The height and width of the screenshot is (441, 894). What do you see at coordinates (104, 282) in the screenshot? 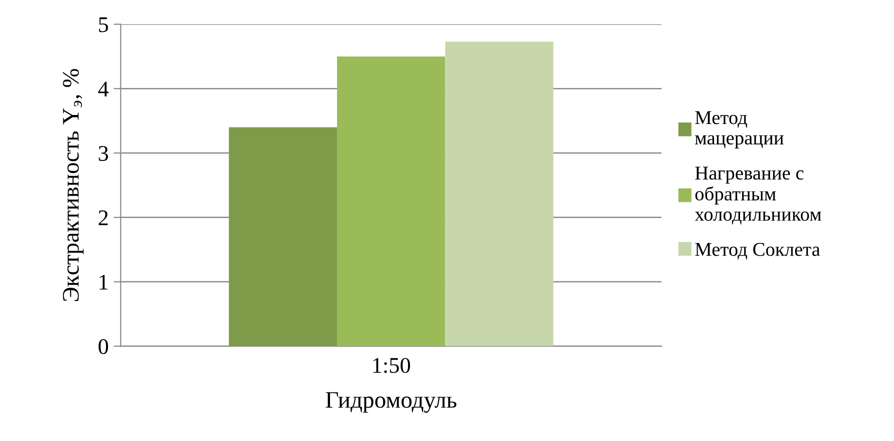
I see `y-tick-label: 1` at bounding box center [104, 282].